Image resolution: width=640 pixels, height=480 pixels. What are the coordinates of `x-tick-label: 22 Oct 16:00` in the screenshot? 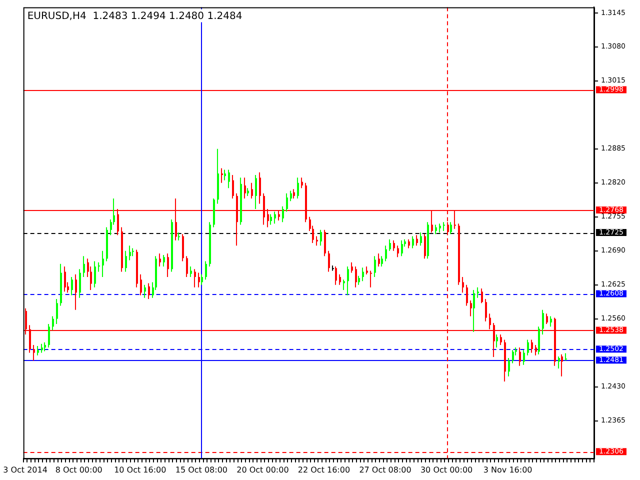 It's located at (324, 469).